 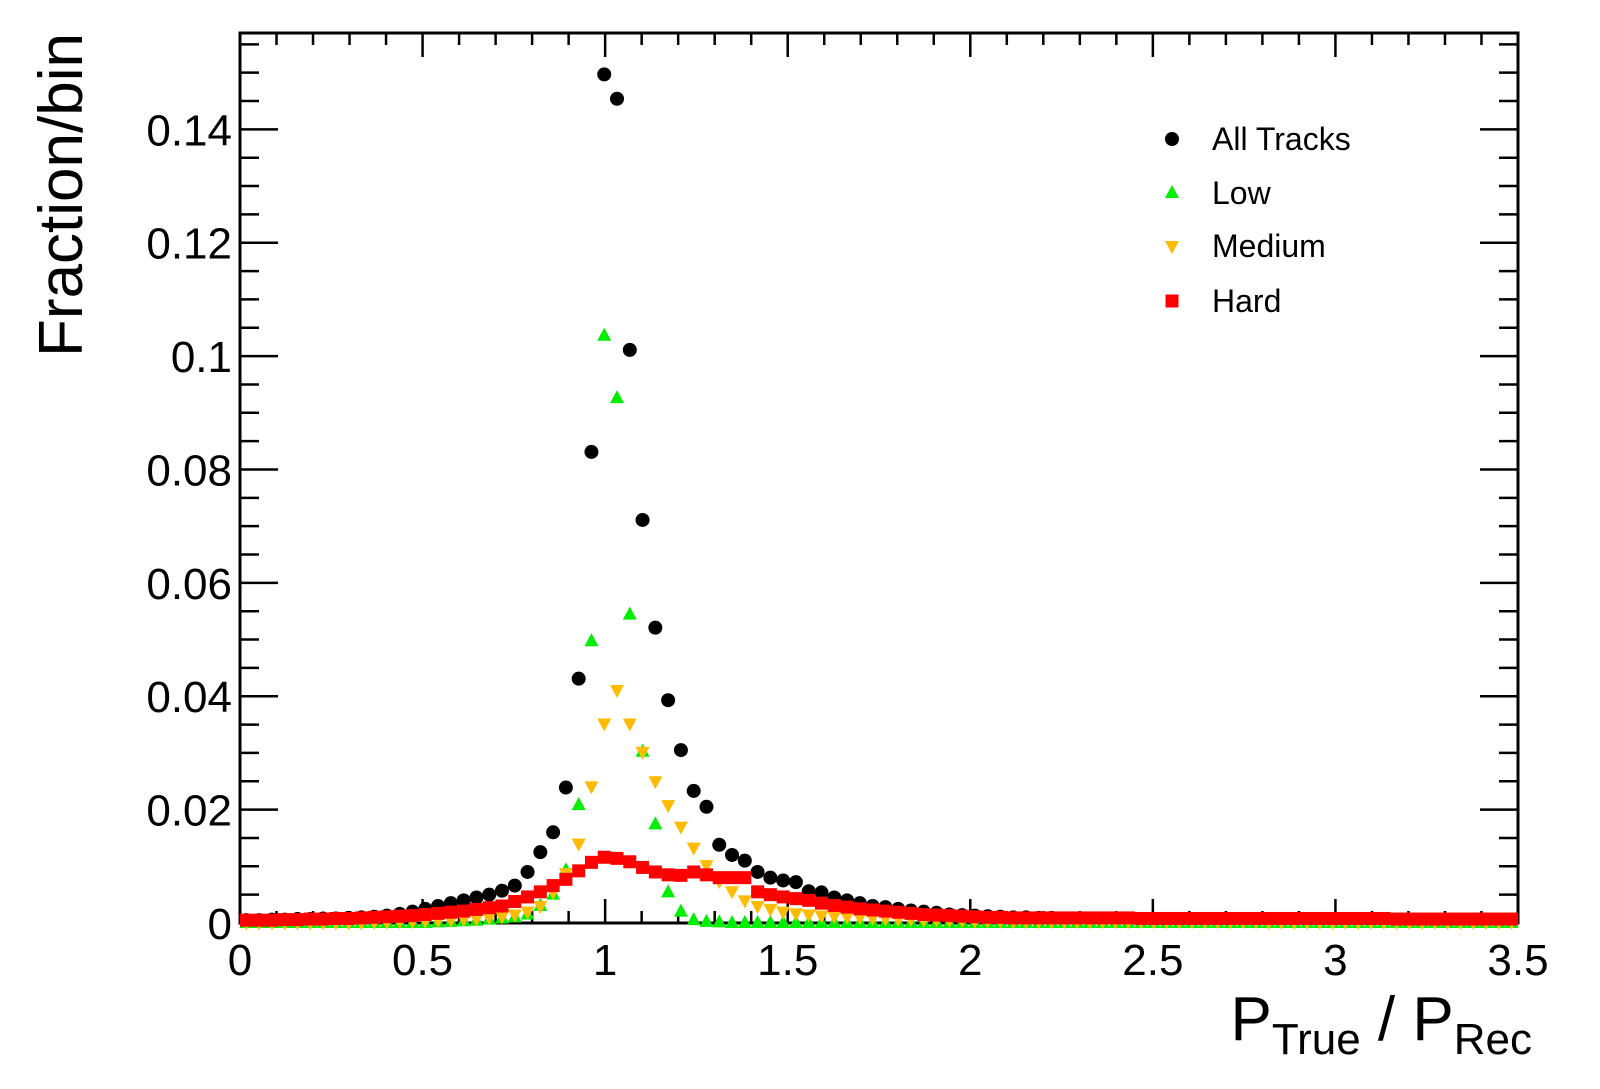 What do you see at coordinates (1493, 1039) in the screenshot?
I see `x-label-sub-rec: Rec` at bounding box center [1493, 1039].